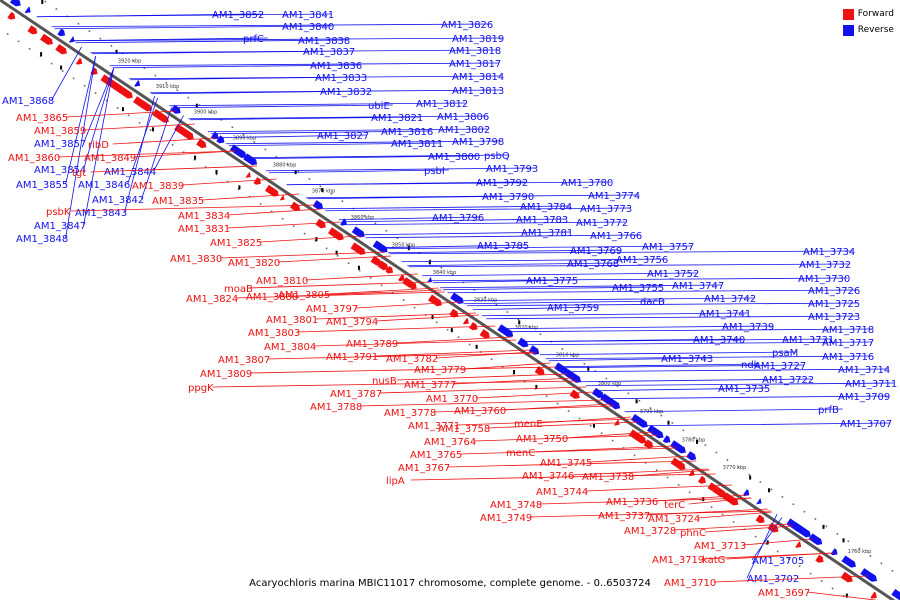  I want to click on reverse-gene-label: AM1_3806, so click(463, 117).